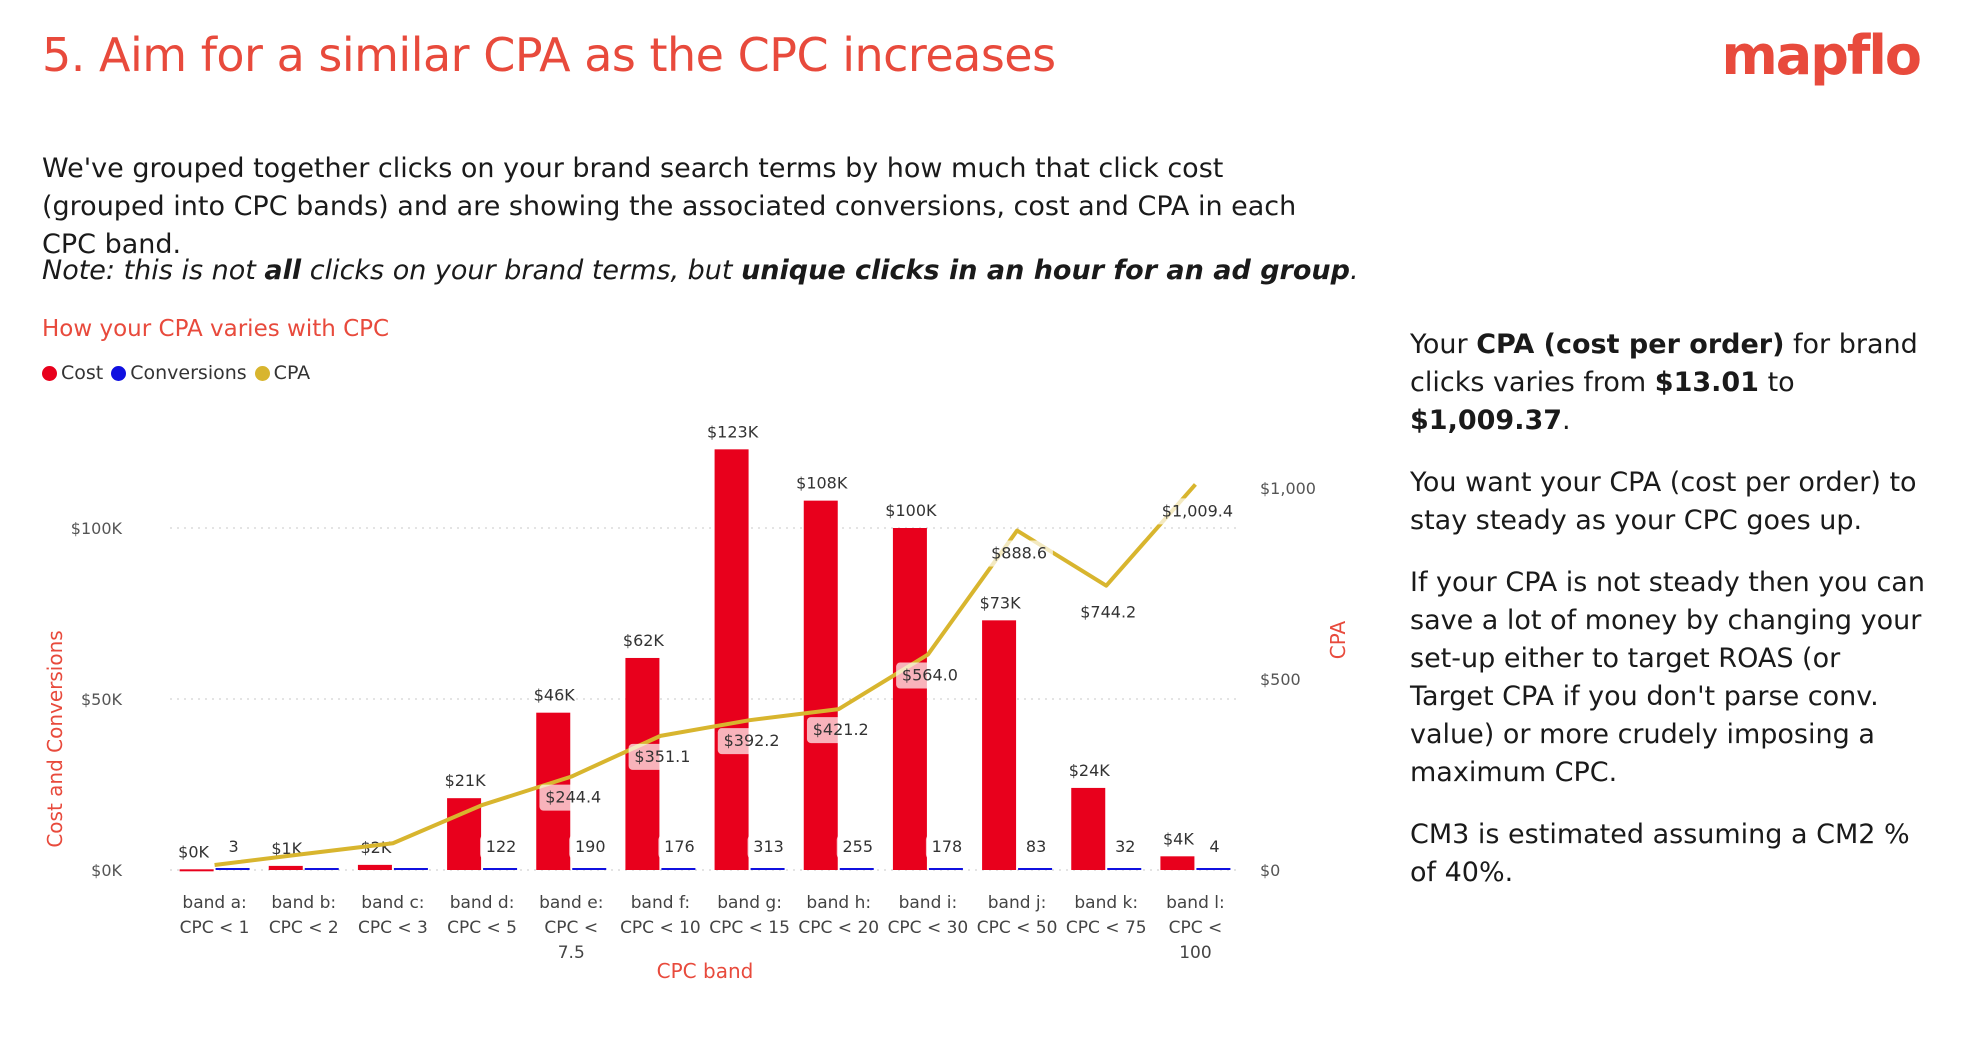 This screenshot has width=1970, height=1044. I want to click on cpa-data-label: $888.6, so click(1019, 553).